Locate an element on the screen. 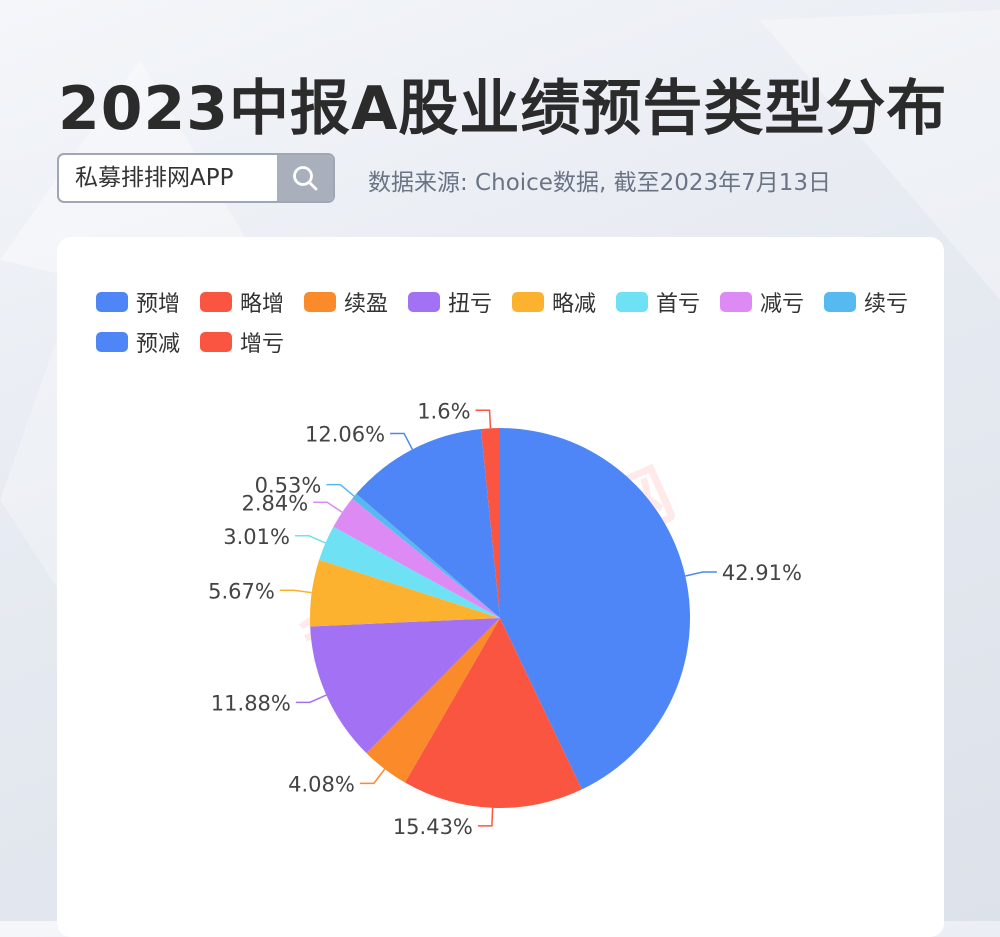 This screenshot has height=937, width=1000. data-label: 0.53% is located at coordinates (288, 486).